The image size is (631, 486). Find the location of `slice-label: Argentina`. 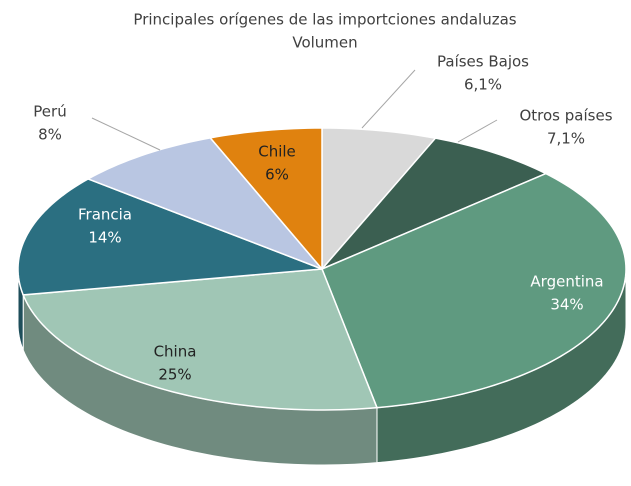

slice-label: Argentina is located at coordinates (566, 282).